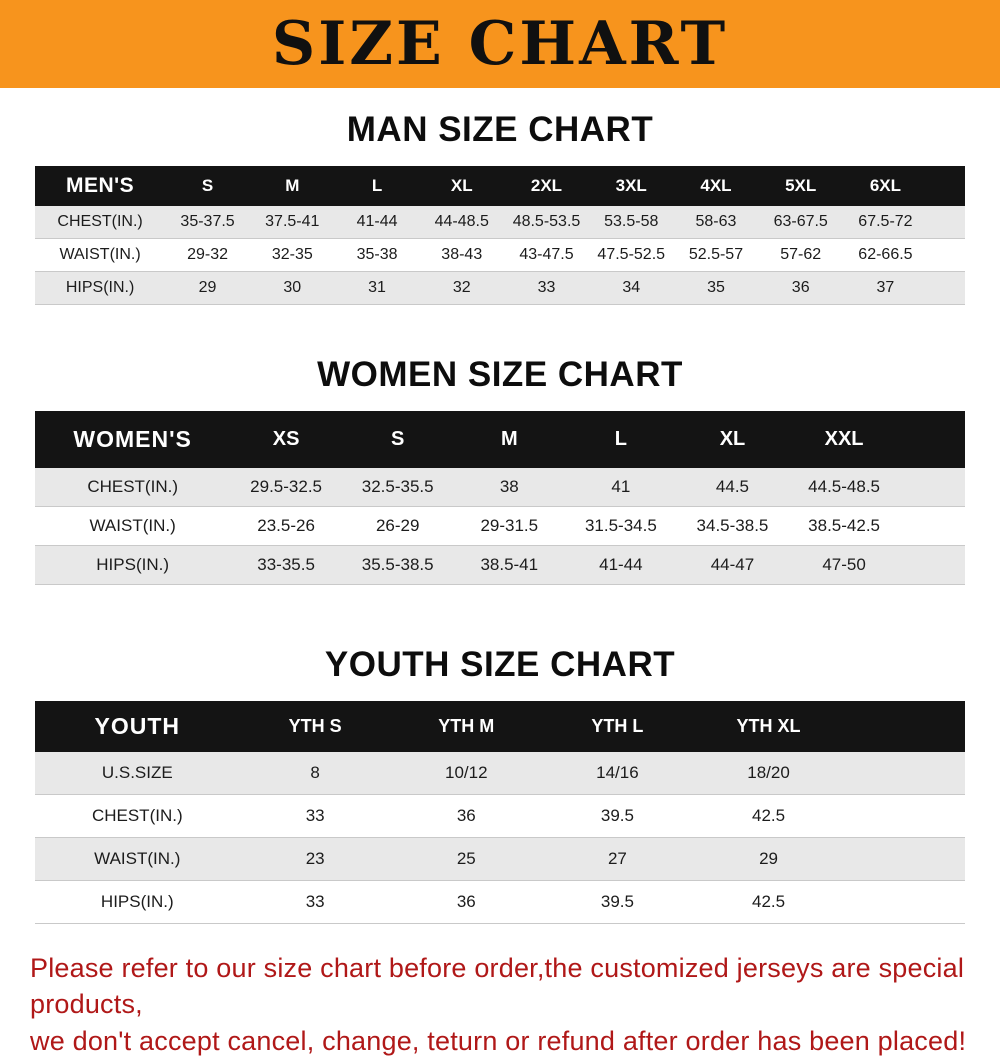 The width and height of the screenshot is (1000, 1059). Describe the element at coordinates (546, 221) in the screenshot. I see `value-cell: 48.5-53.5` at that location.